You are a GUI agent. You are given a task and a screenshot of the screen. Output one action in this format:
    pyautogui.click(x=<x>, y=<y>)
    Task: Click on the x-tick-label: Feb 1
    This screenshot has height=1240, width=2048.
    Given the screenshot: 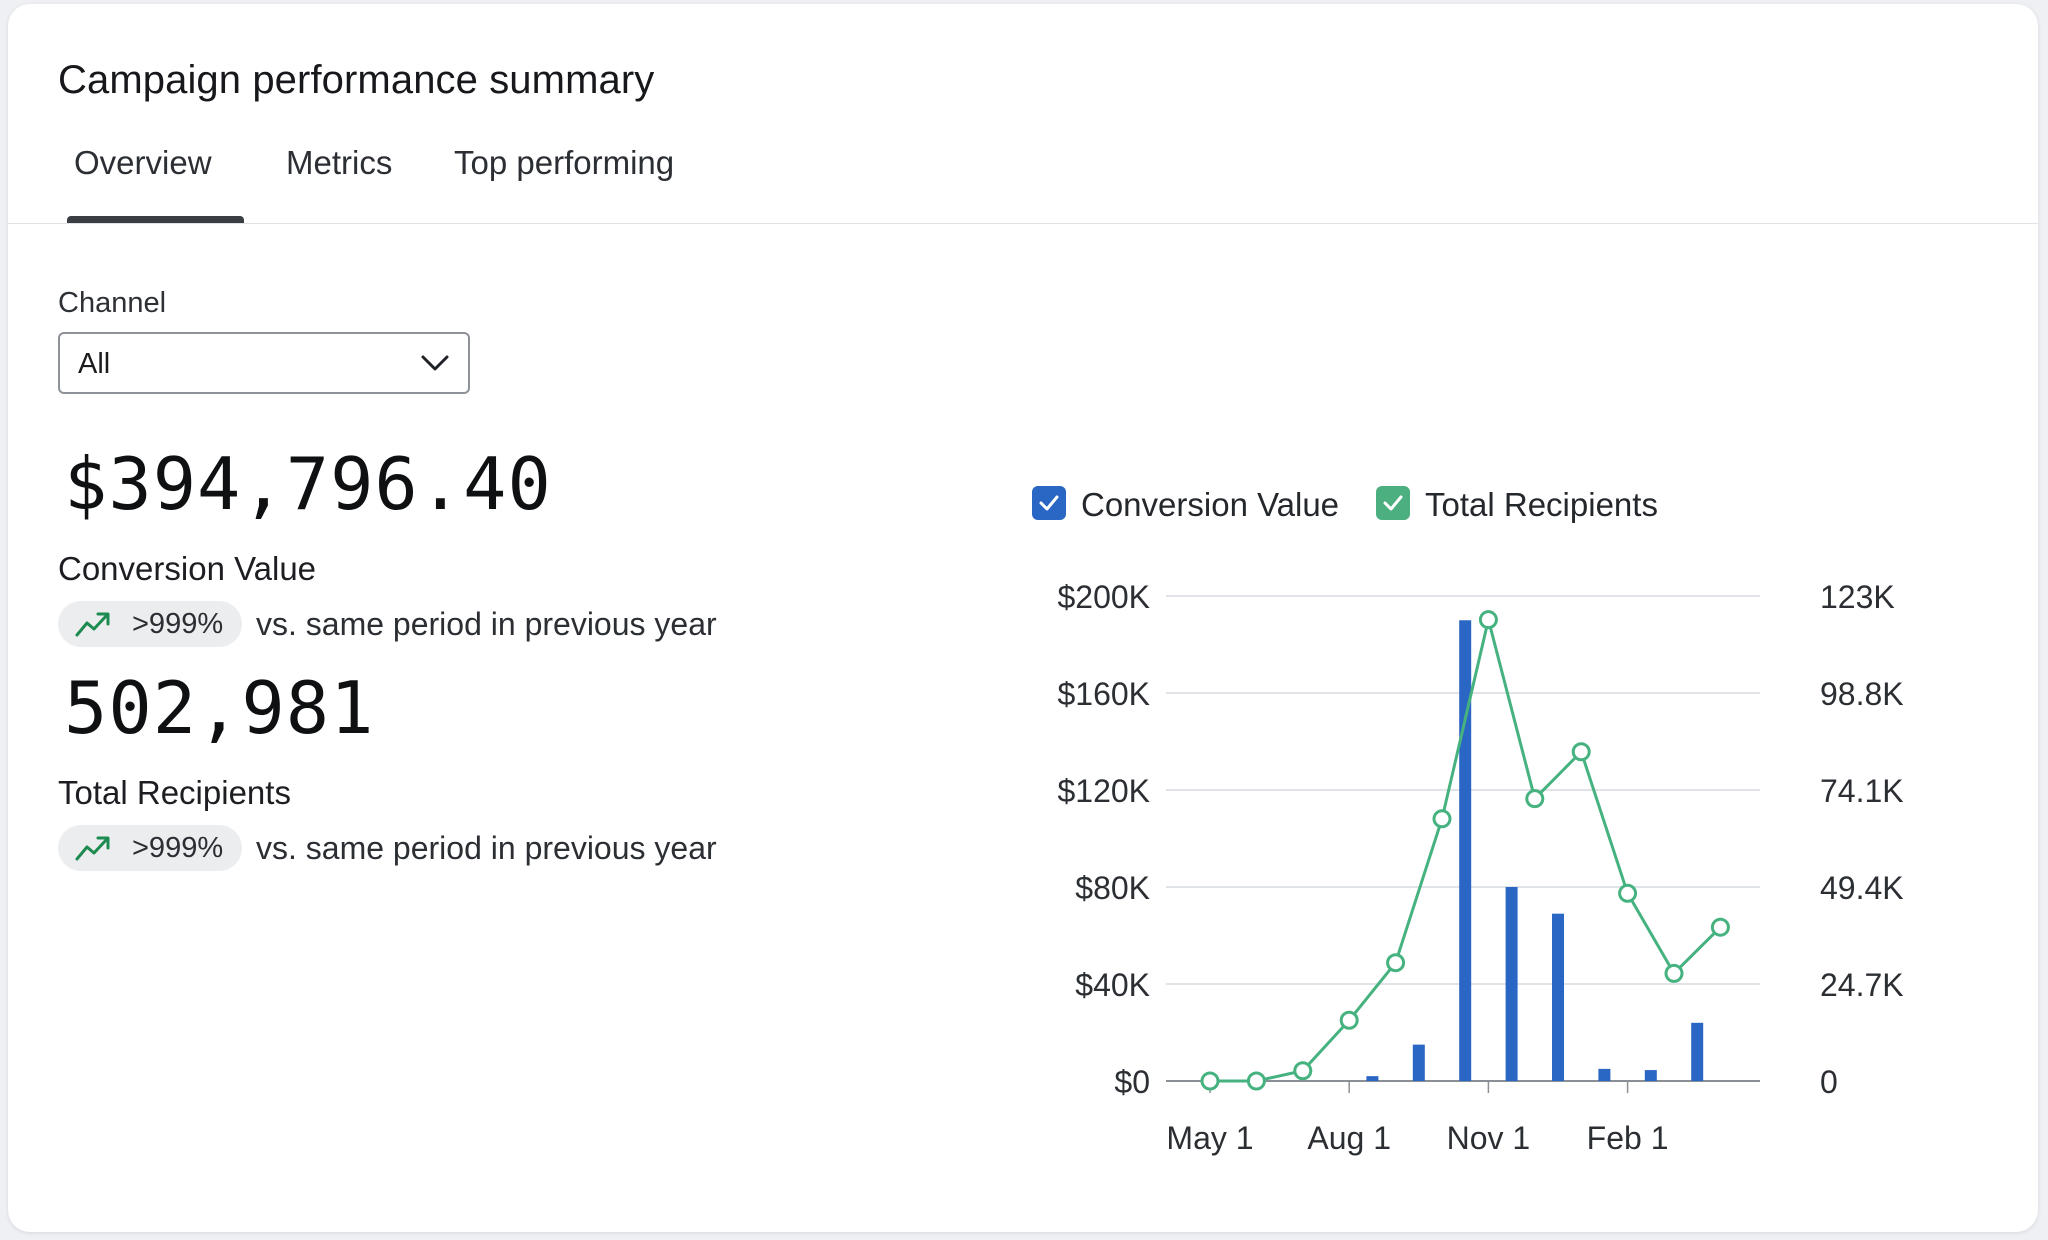 What is the action you would take?
    pyautogui.click(x=1628, y=1138)
    